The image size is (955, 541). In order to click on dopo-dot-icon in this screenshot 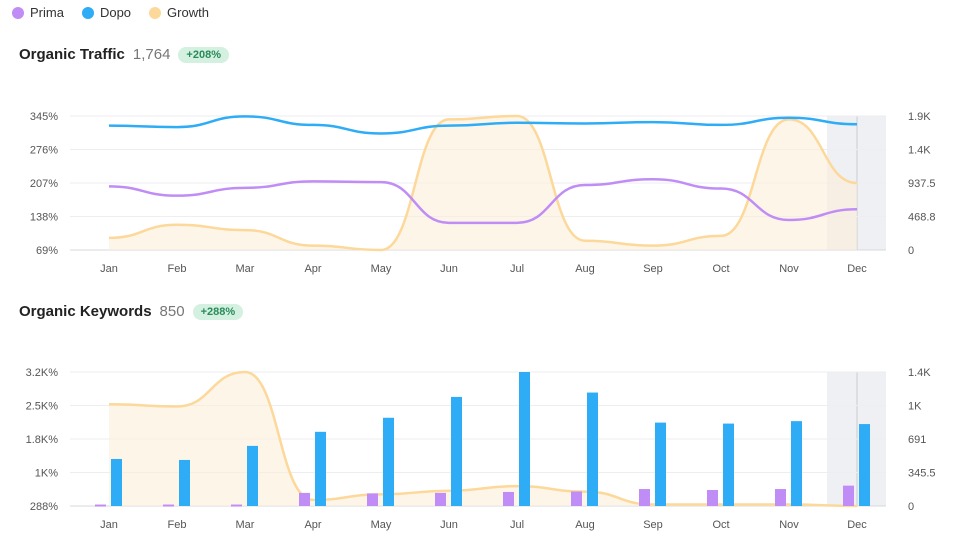, I will do `click(87, 12)`.